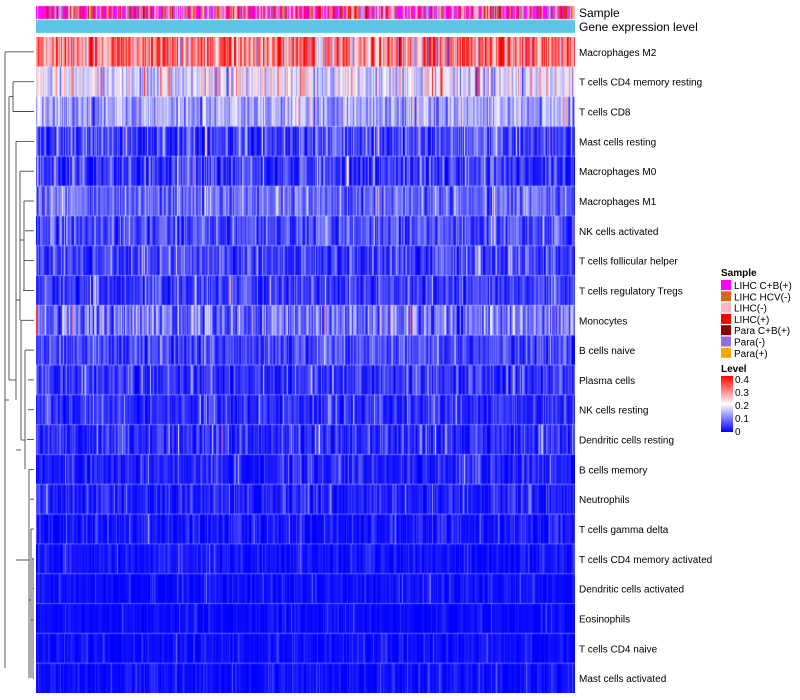  Describe the element at coordinates (618, 202) in the screenshot. I see `row-label: Macrophages M1` at that location.